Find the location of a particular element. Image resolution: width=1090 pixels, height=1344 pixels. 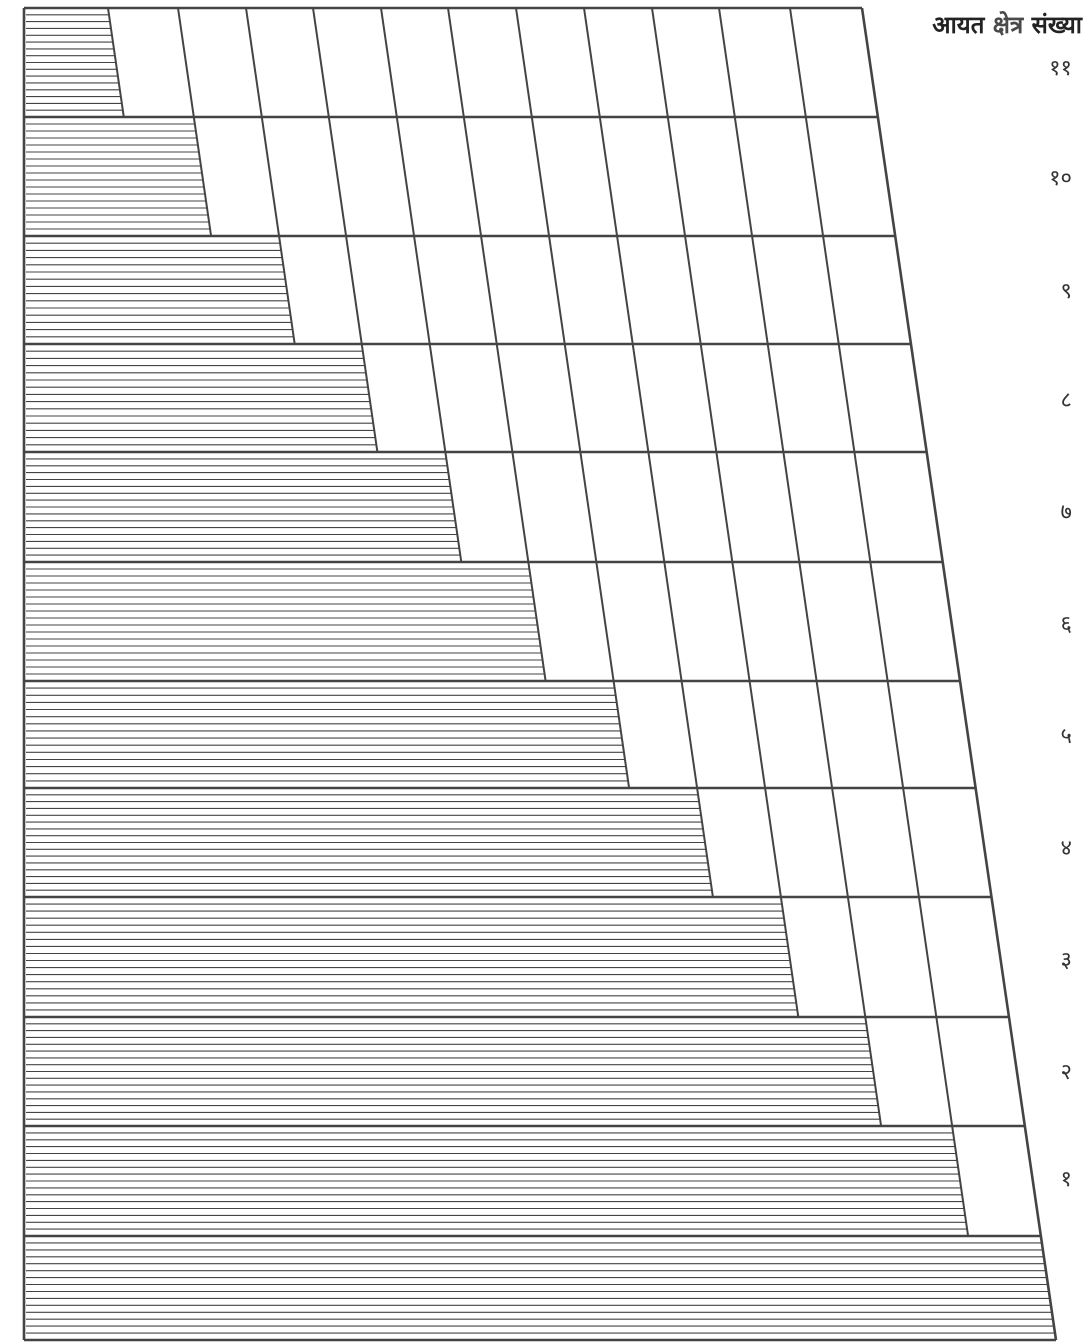

row-label-6: ६ is located at coordinates (1066, 624).